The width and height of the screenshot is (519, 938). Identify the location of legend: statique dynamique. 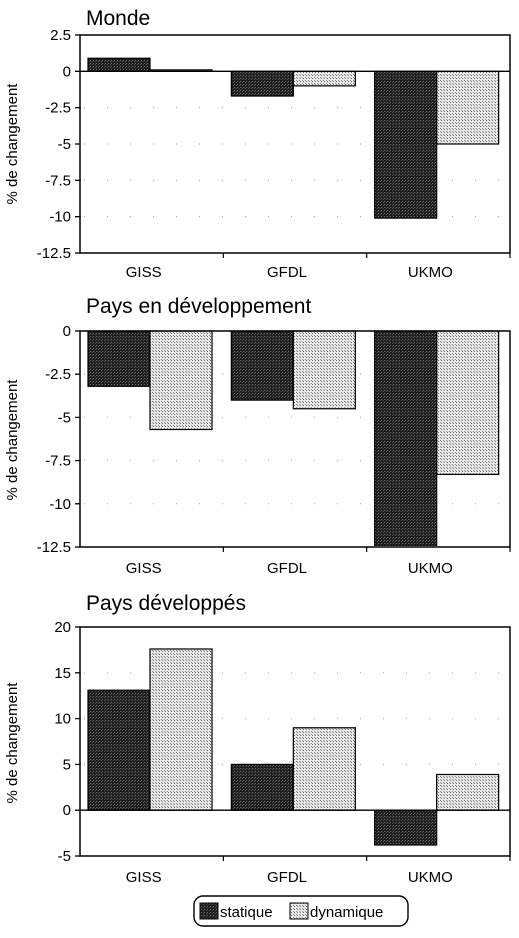
(301, 911).